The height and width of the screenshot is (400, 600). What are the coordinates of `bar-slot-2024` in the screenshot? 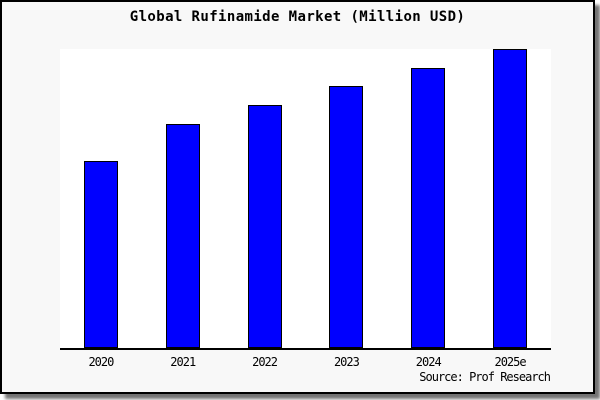 It's located at (428, 198).